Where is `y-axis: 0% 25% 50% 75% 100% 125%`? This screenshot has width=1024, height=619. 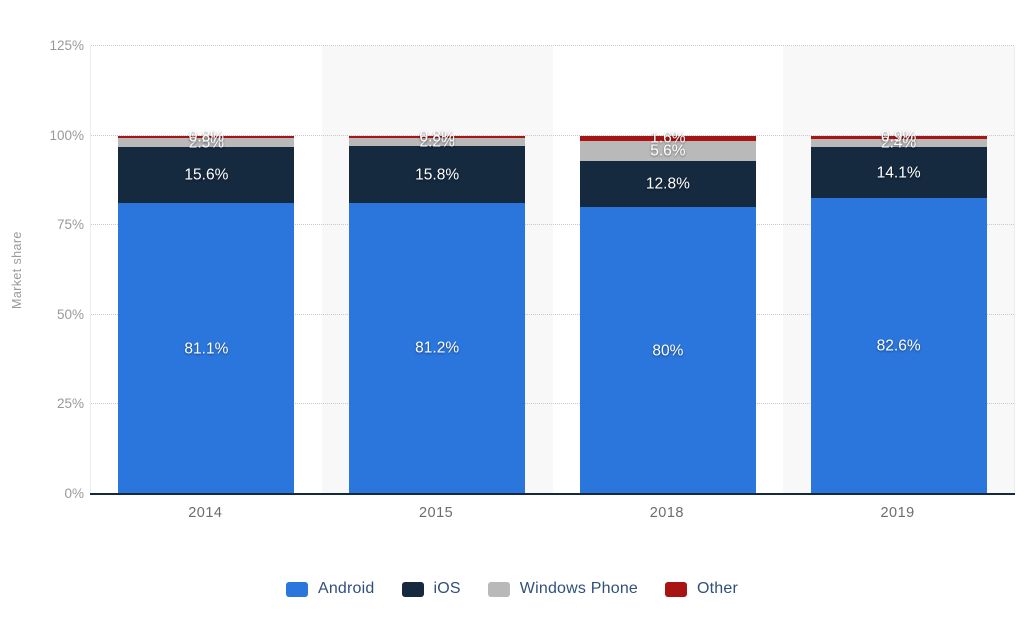 y-axis: 0% 25% 50% 75% 100% 125% is located at coordinates (42, 269).